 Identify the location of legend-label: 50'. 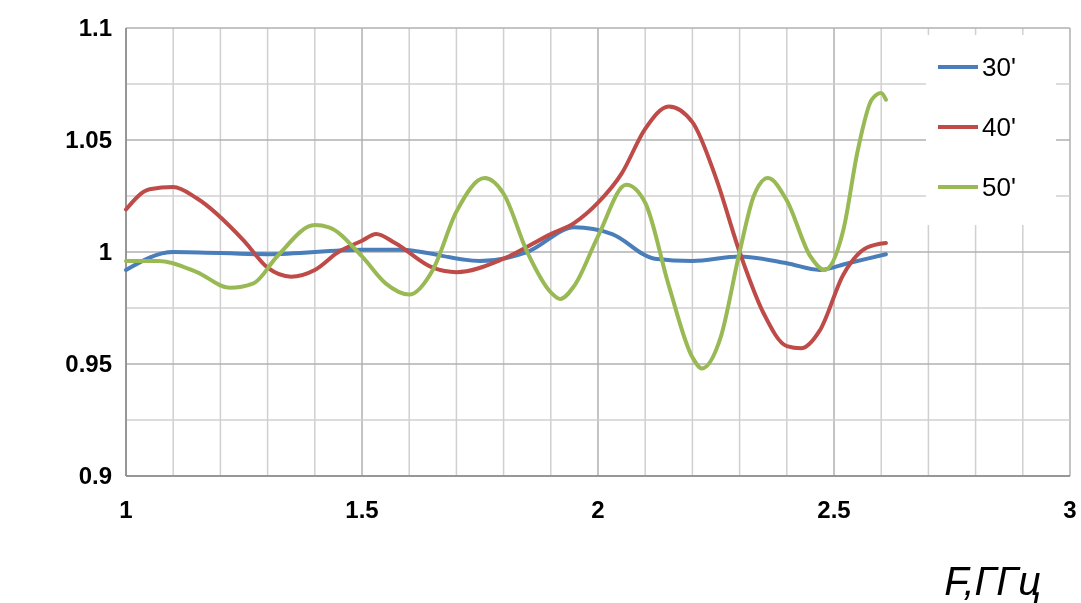
(999, 187).